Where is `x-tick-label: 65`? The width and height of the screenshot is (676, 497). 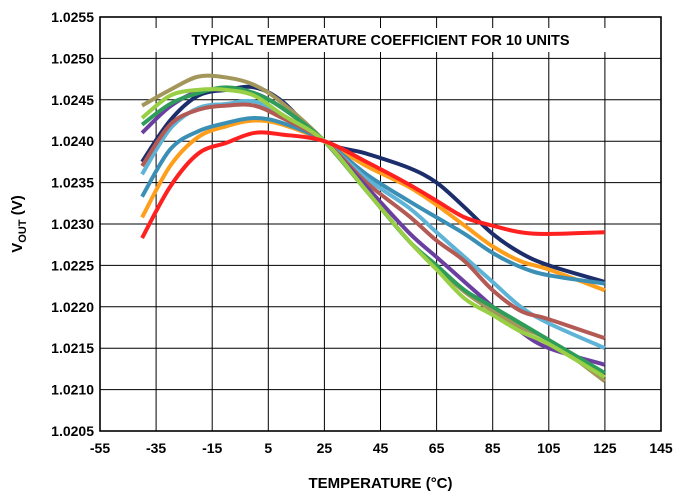
x-tick-label: 65 is located at coordinates (437, 448).